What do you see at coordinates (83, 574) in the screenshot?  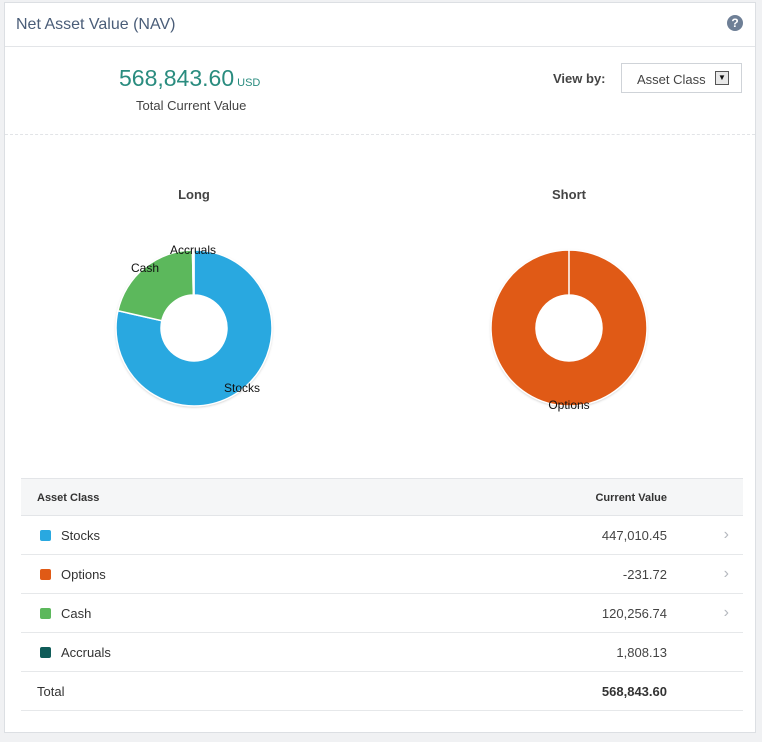 I see `row-label: Options` at bounding box center [83, 574].